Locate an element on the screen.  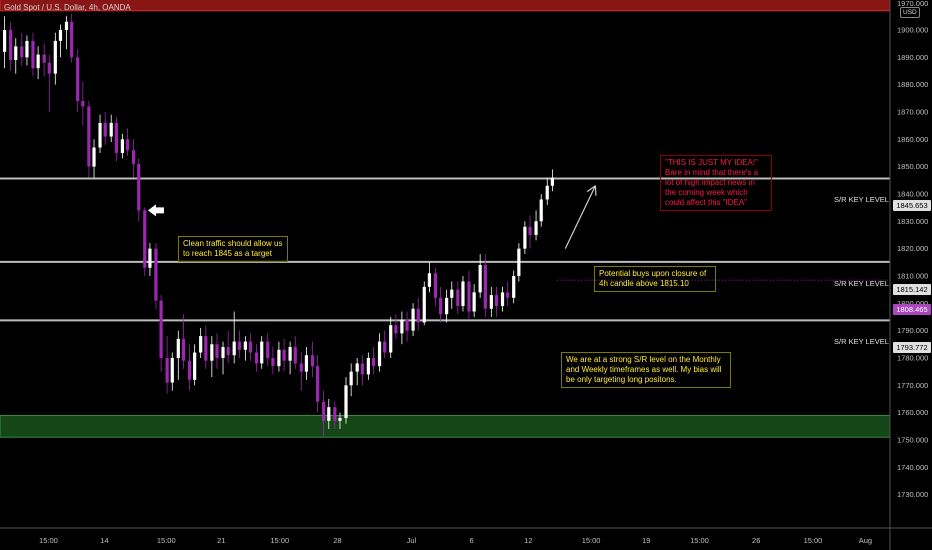
y-tick-label: 1870.000 is located at coordinates (912, 111).